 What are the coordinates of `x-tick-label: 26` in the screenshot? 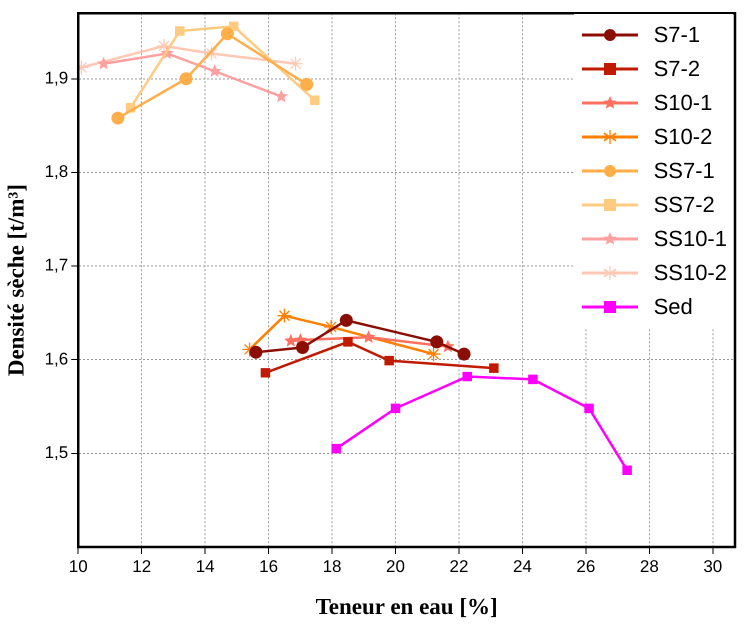 It's located at (586, 566).